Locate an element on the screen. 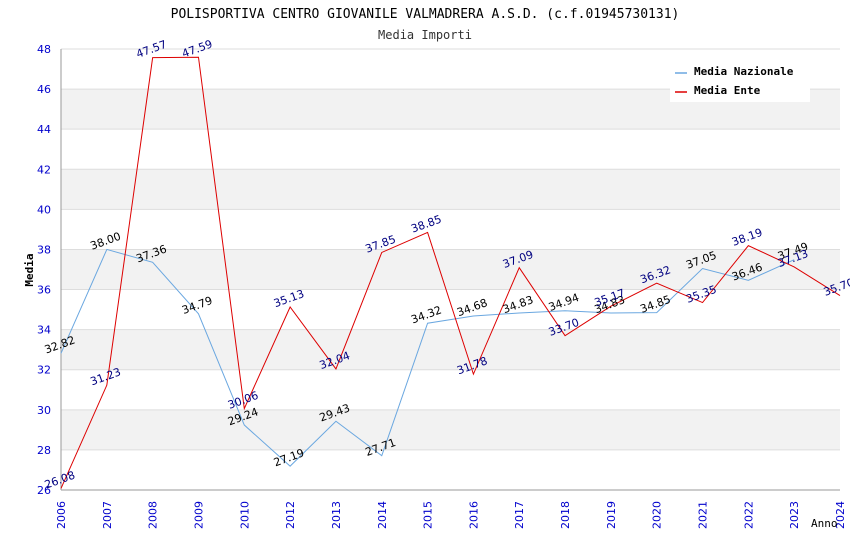 The image size is (850, 550). x-tick-label: 2006 is located at coordinates (61, 515).